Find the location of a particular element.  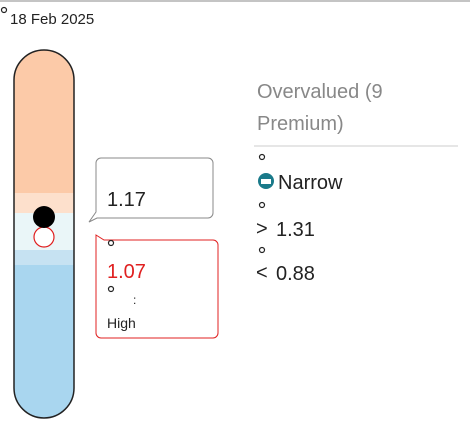

uncertainty: High is located at coordinates (121, 323).